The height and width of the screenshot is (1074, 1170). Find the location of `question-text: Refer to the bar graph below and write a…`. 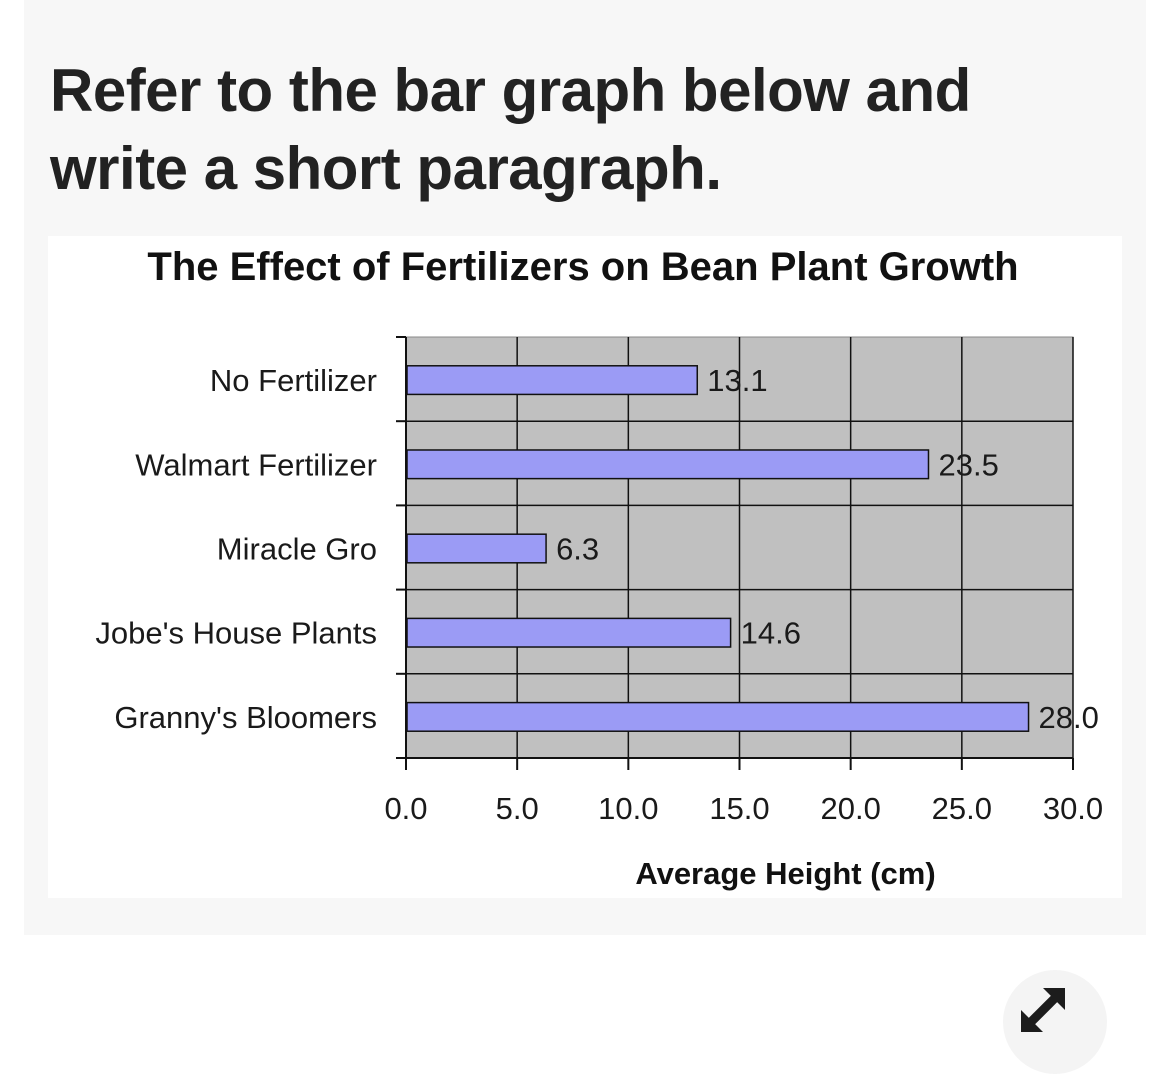

question-text: Refer to the bar graph below and write a… is located at coordinates (510, 129).